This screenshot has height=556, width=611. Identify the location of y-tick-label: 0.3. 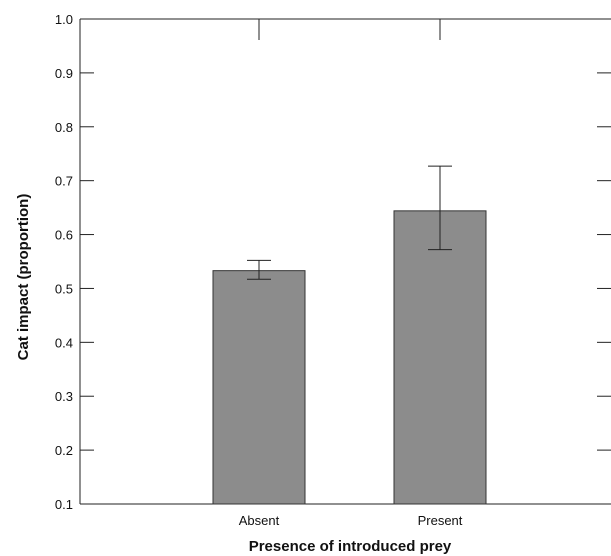
(64, 396).